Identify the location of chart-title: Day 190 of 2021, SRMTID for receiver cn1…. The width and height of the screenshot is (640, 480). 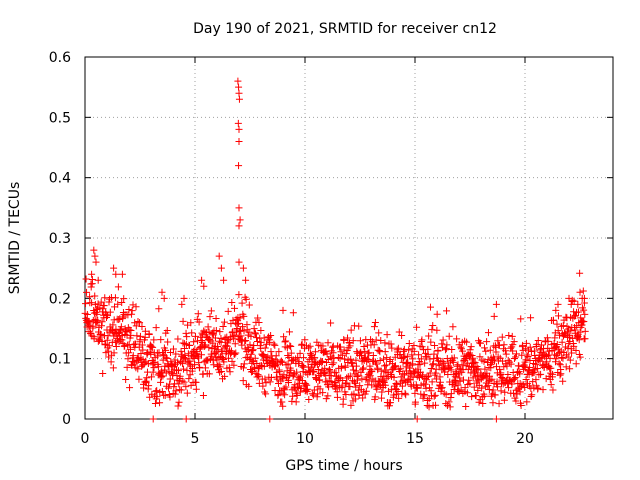
(345, 29).